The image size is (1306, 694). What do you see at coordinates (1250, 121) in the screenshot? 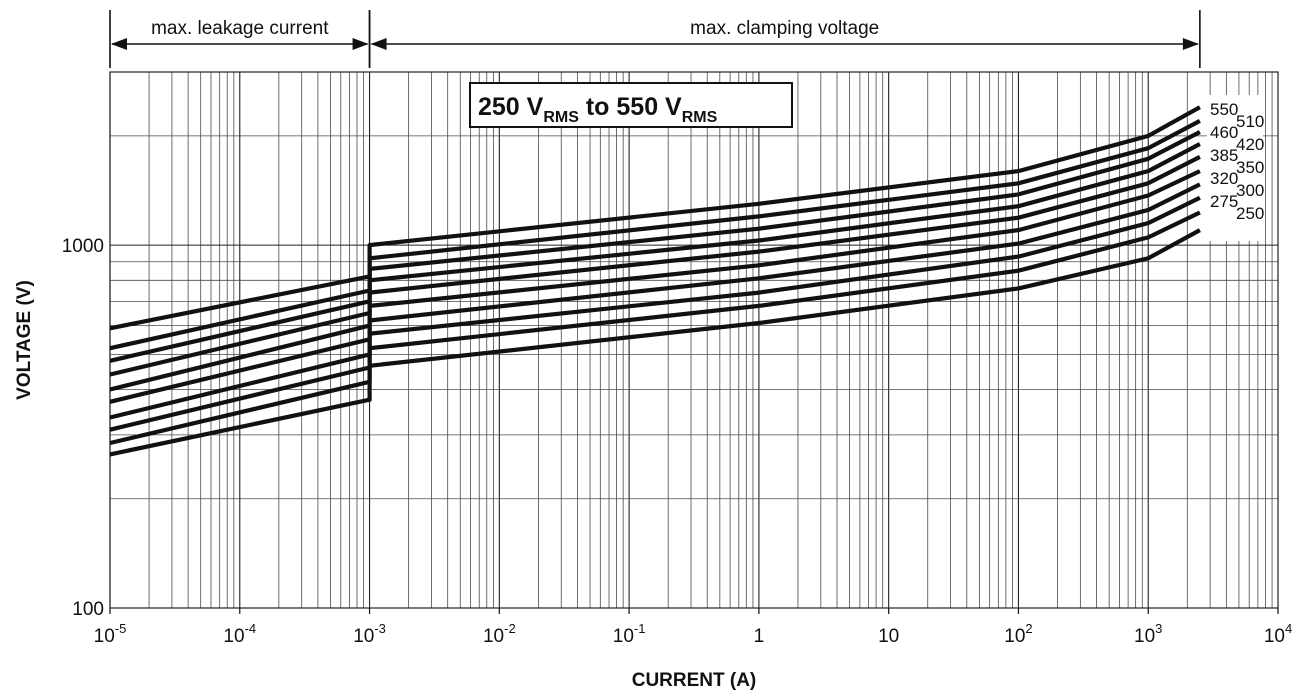
I see `legend-label: 510` at bounding box center [1250, 121].